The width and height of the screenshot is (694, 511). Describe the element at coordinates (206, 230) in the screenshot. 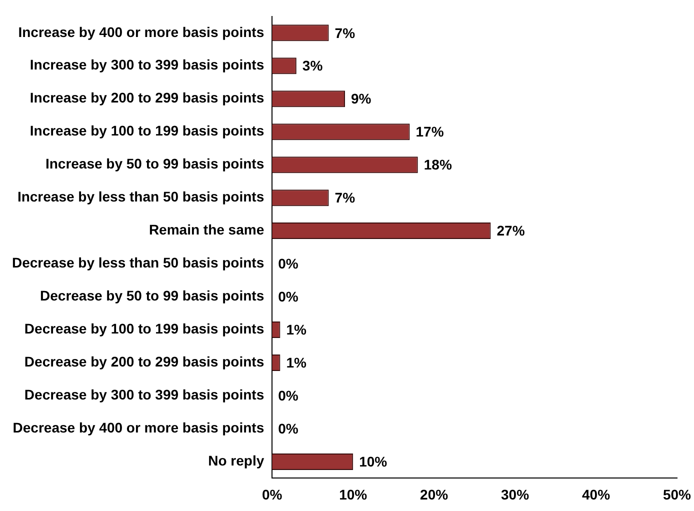

I see `y-tick-label: Remain the same` at that location.